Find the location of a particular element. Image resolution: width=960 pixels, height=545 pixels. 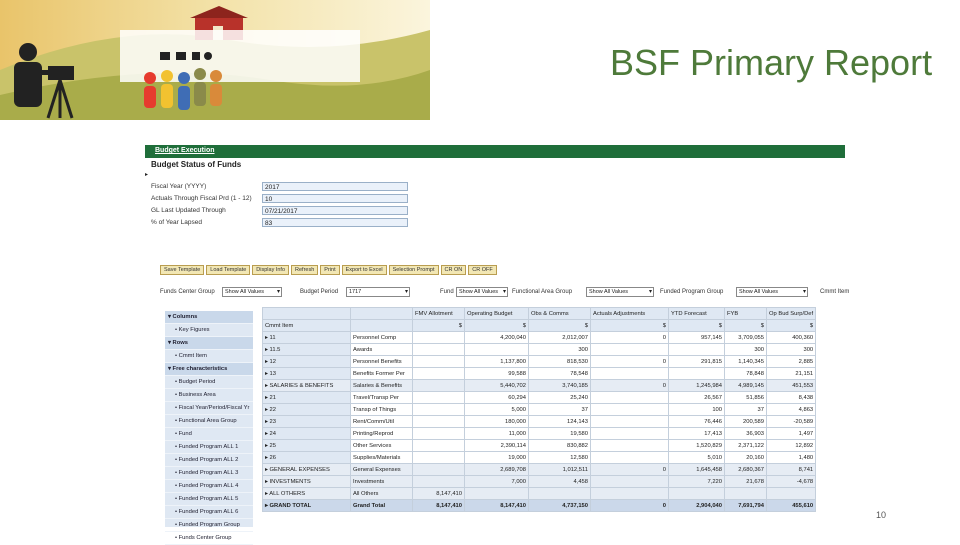

column-header: FMV Allotment is located at coordinates (438, 313).